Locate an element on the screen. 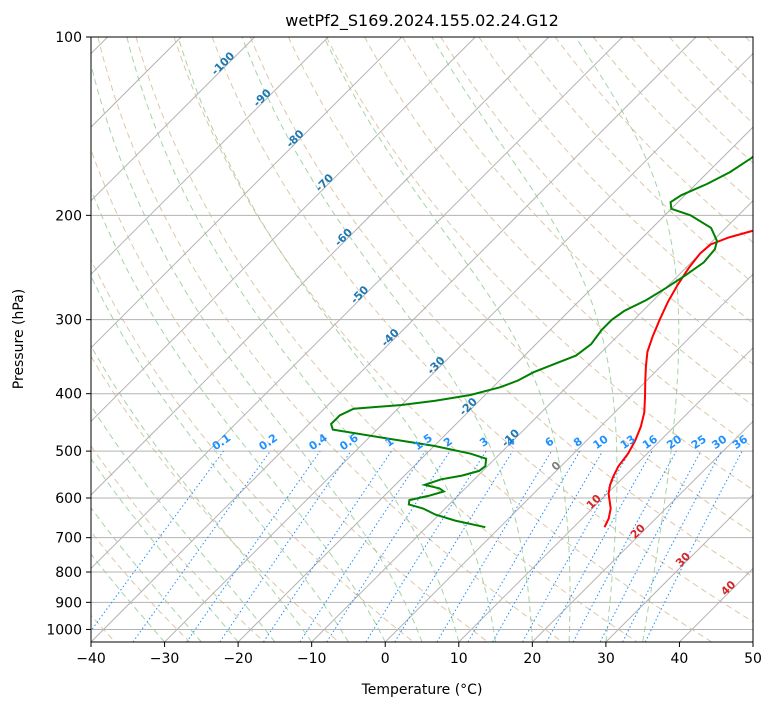 This screenshot has height=708, width=775. isotherm-label: -80 is located at coordinates (294, 138).